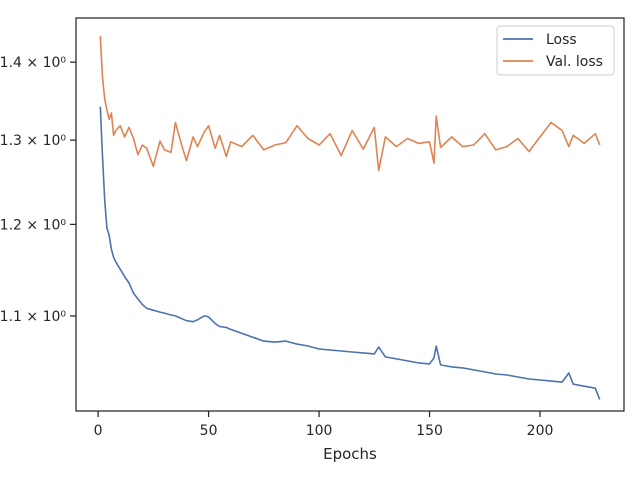 The image size is (640, 480). Describe the element at coordinates (574, 62) in the screenshot. I see `legend-label-val-loss: Val. loss` at that location.